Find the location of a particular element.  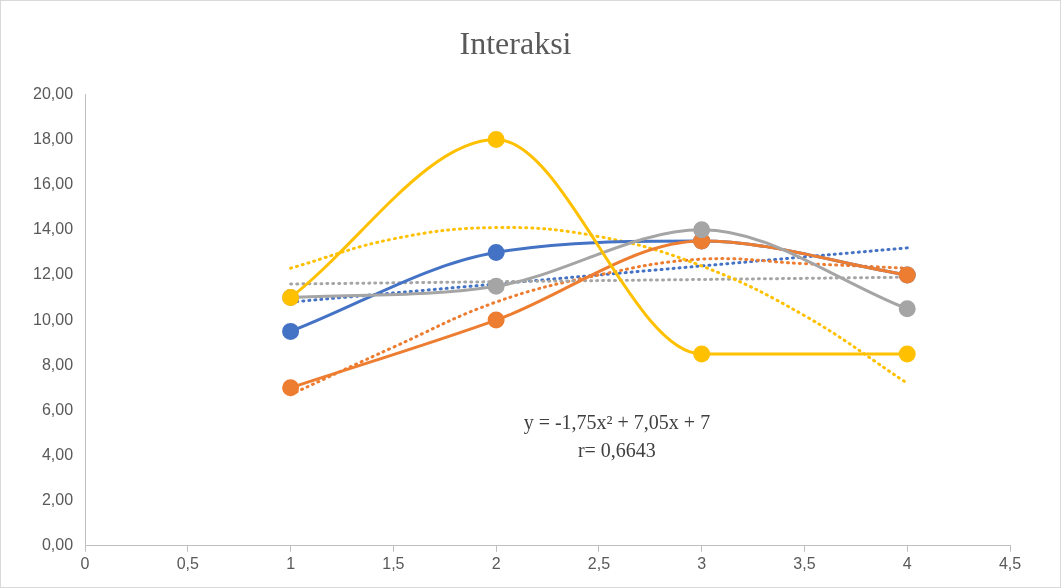

x-tick-label: 2 is located at coordinates (496, 563).